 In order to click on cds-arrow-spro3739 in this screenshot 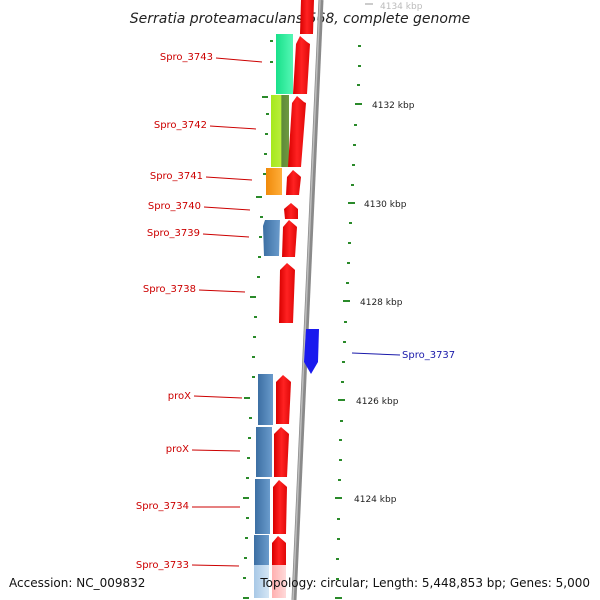, I will do `click(289, 238)`.